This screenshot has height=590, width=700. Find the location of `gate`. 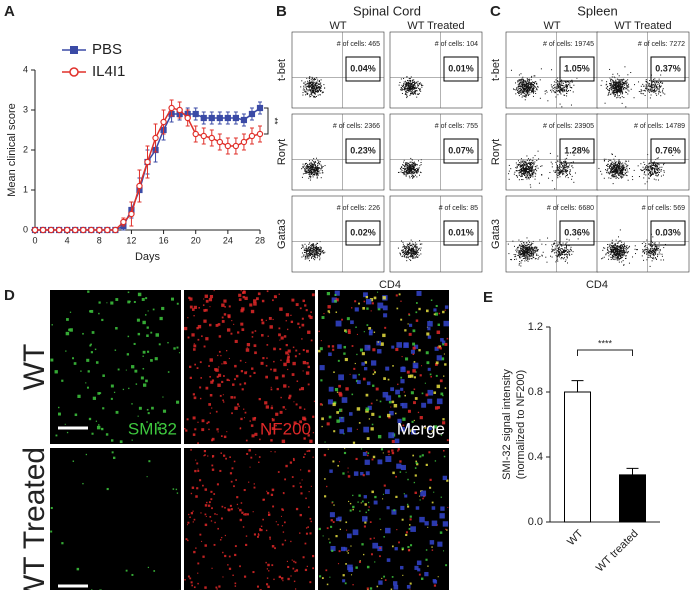

gate is located at coordinates (461, 151).